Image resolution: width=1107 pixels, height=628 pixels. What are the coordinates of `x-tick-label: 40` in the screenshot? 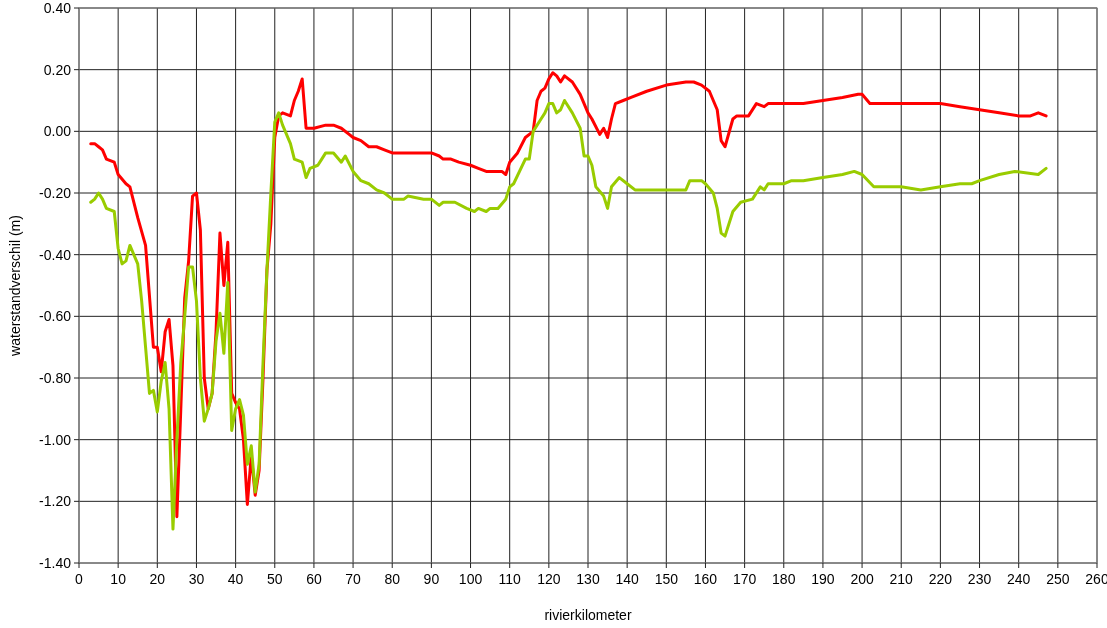 It's located at (235, 579).